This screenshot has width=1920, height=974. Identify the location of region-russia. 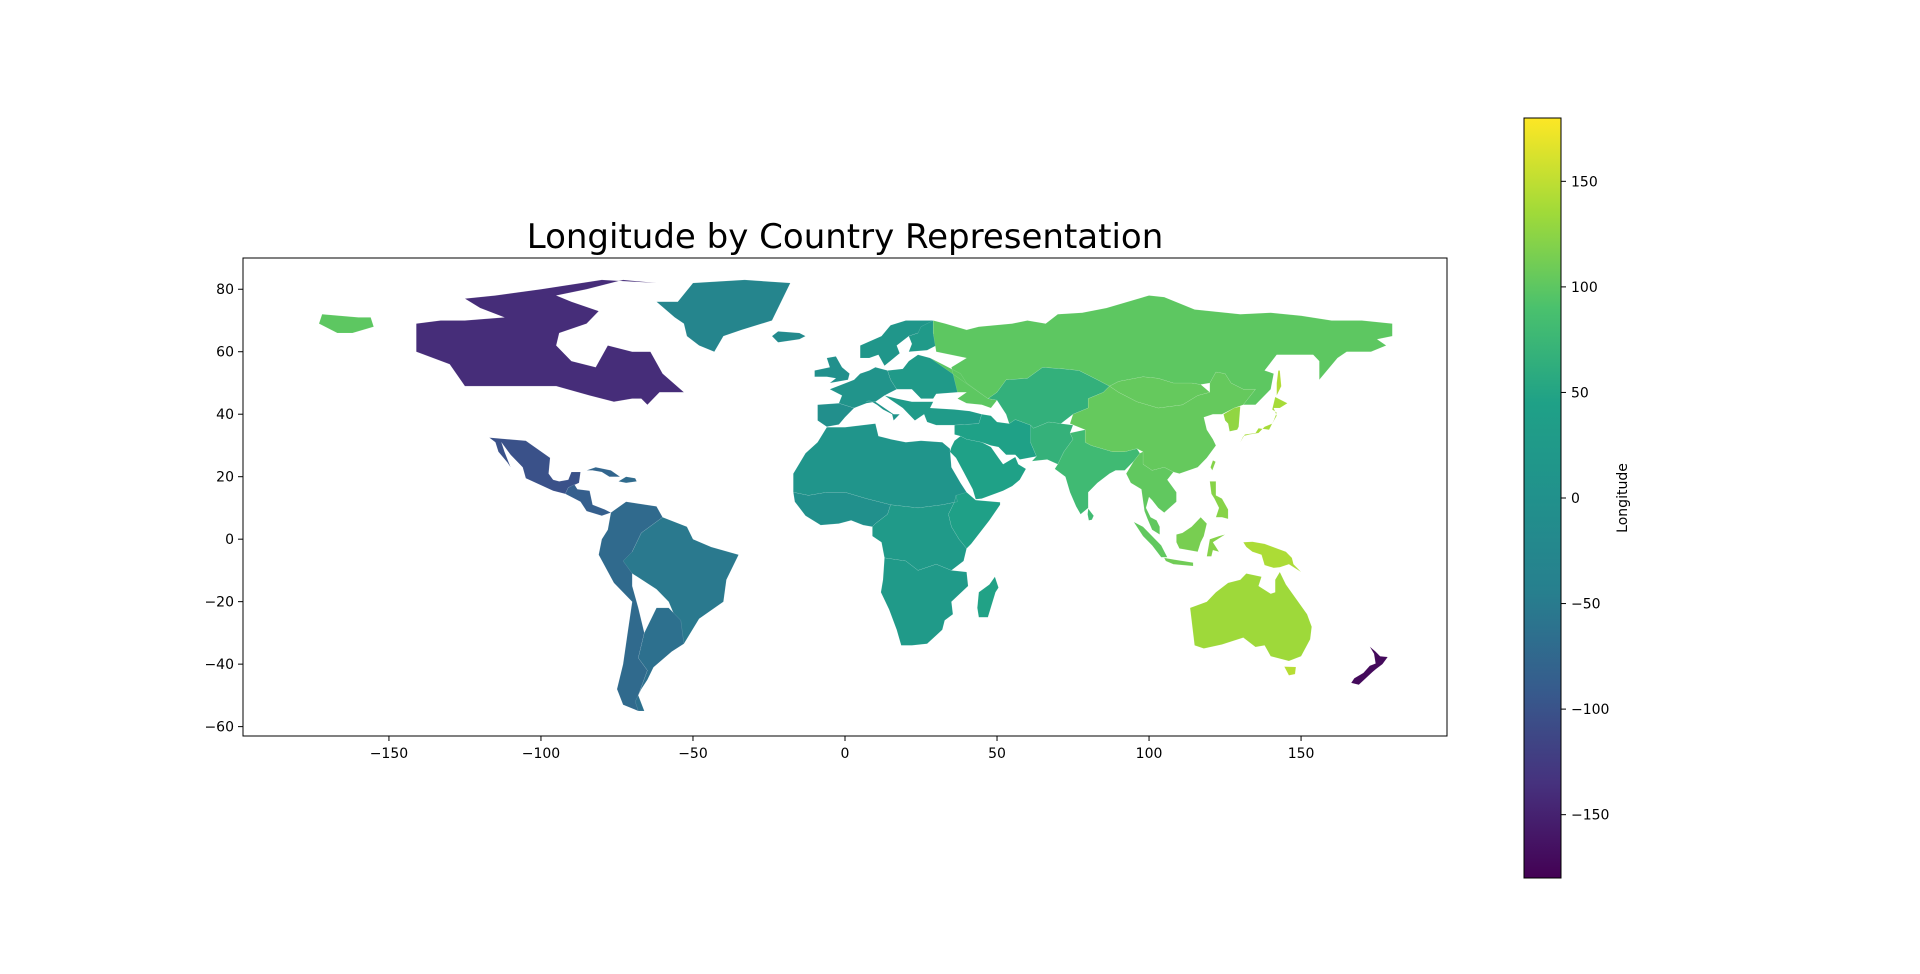
(1161, 352).